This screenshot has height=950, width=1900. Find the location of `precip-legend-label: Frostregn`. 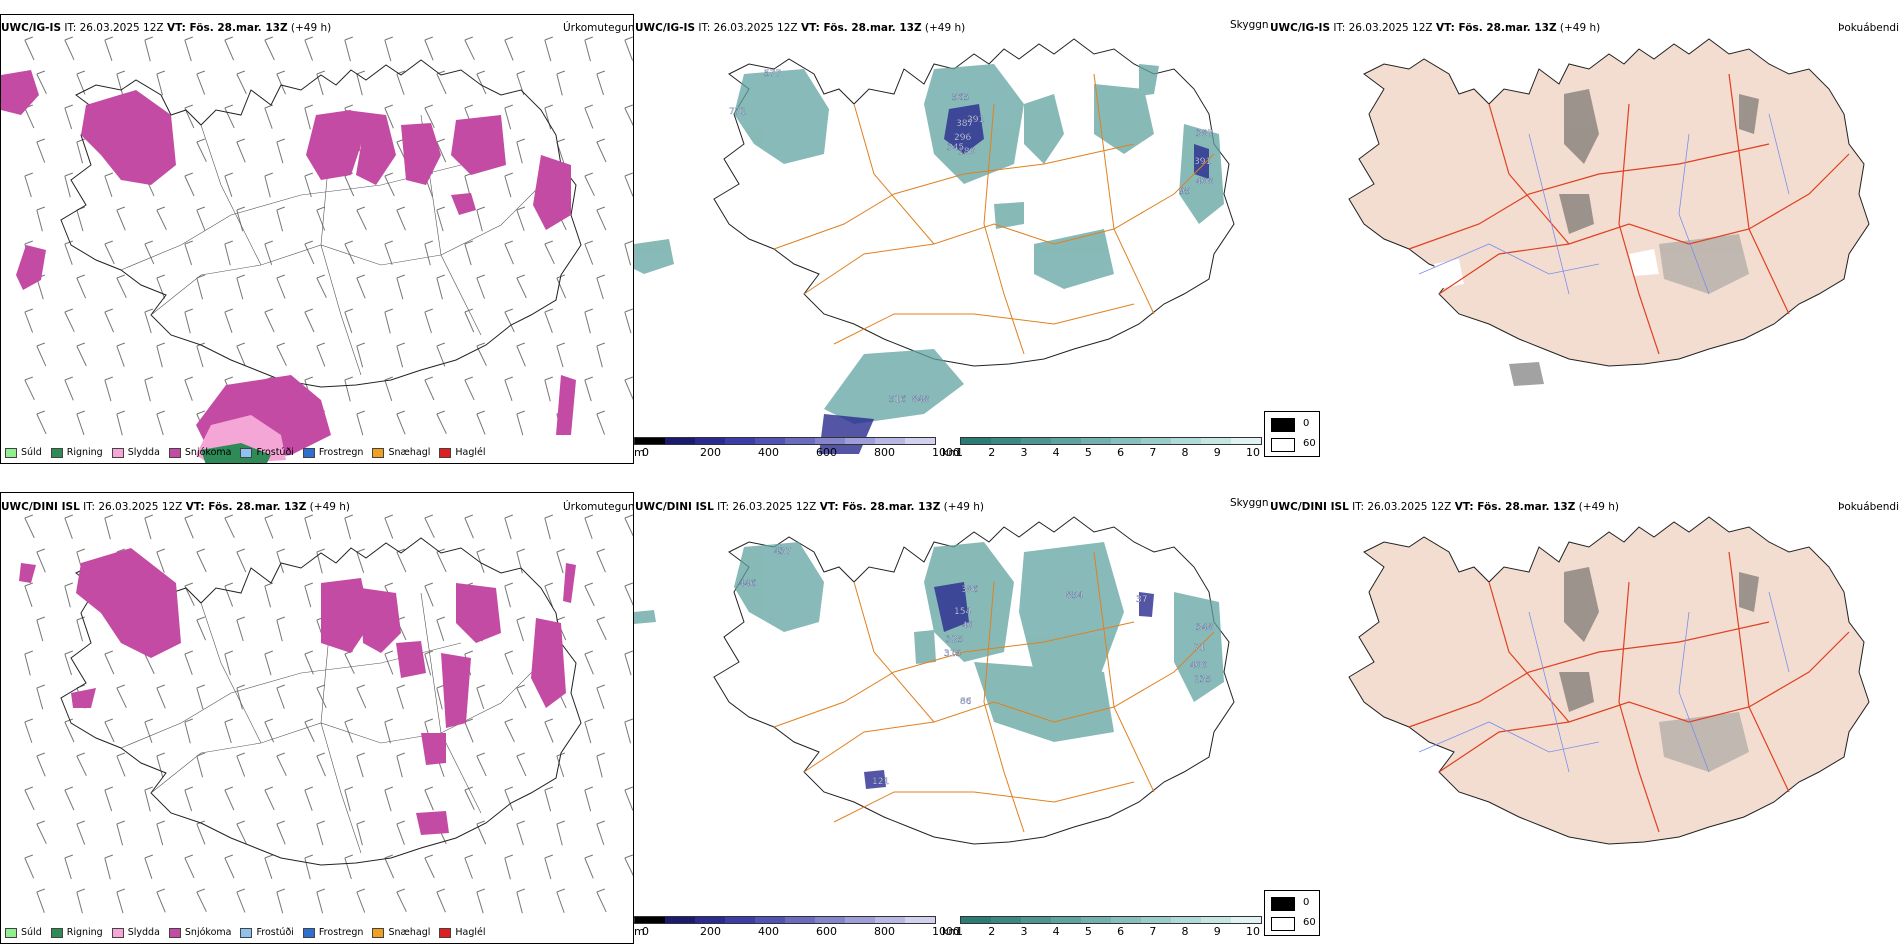

precip-legend-label: Frostregn is located at coordinates (341, 452).